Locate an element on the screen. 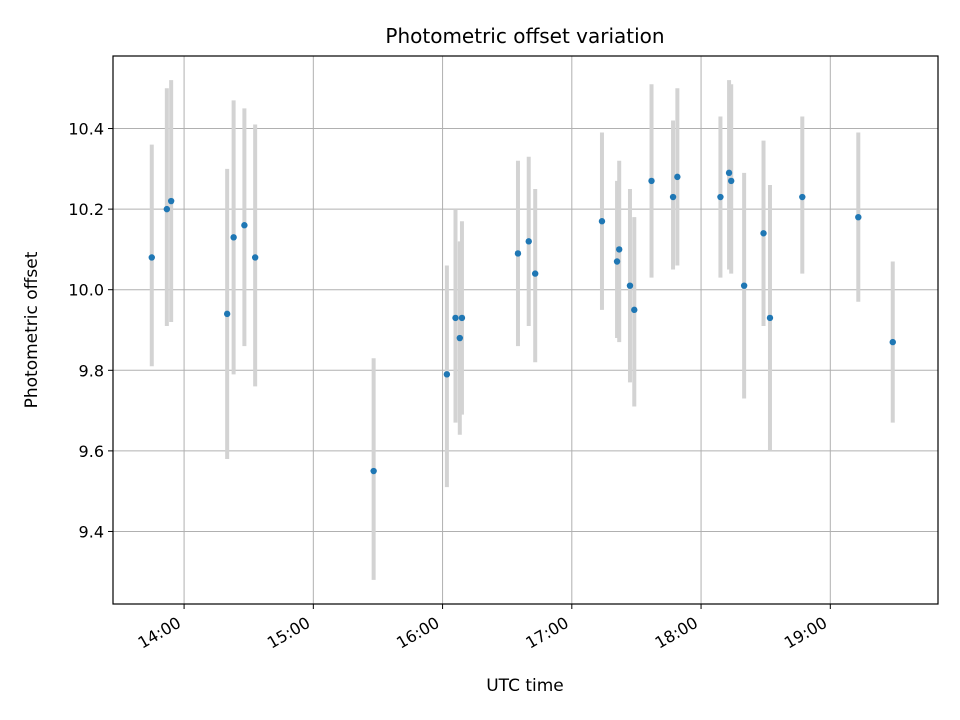  y-axis: 9.4 9.6 9.8 10.0 10.2 10.4 is located at coordinates (90, 330).